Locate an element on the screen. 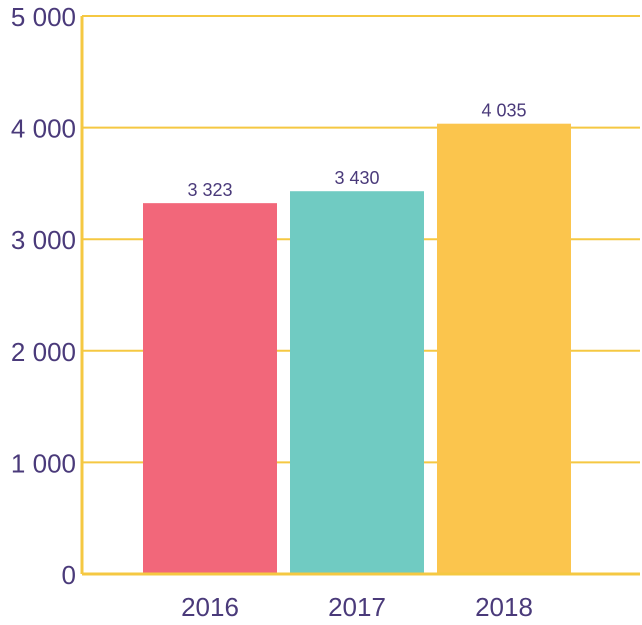 The image size is (642, 625). y-tick-label: 0 is located at coordinates (69, 575).